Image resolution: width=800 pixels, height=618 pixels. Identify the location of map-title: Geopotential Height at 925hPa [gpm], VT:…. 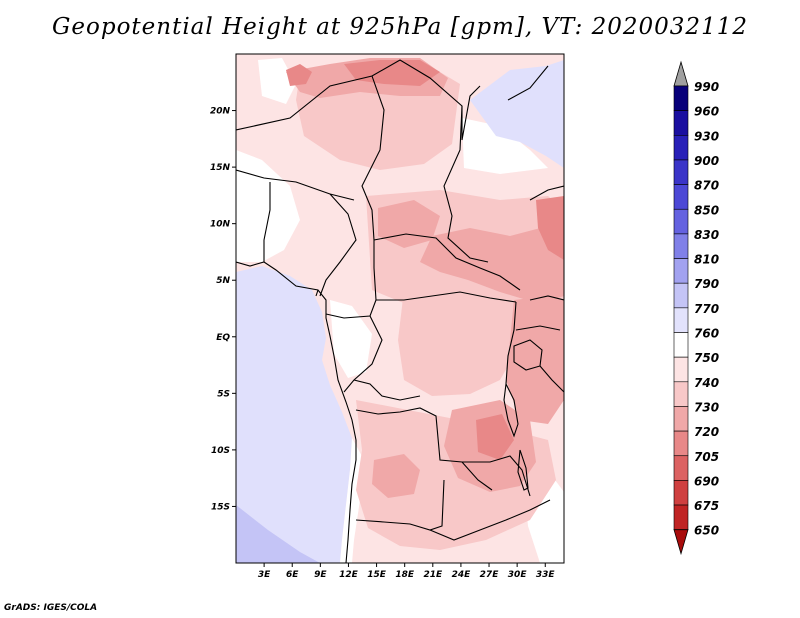
(400, 27).